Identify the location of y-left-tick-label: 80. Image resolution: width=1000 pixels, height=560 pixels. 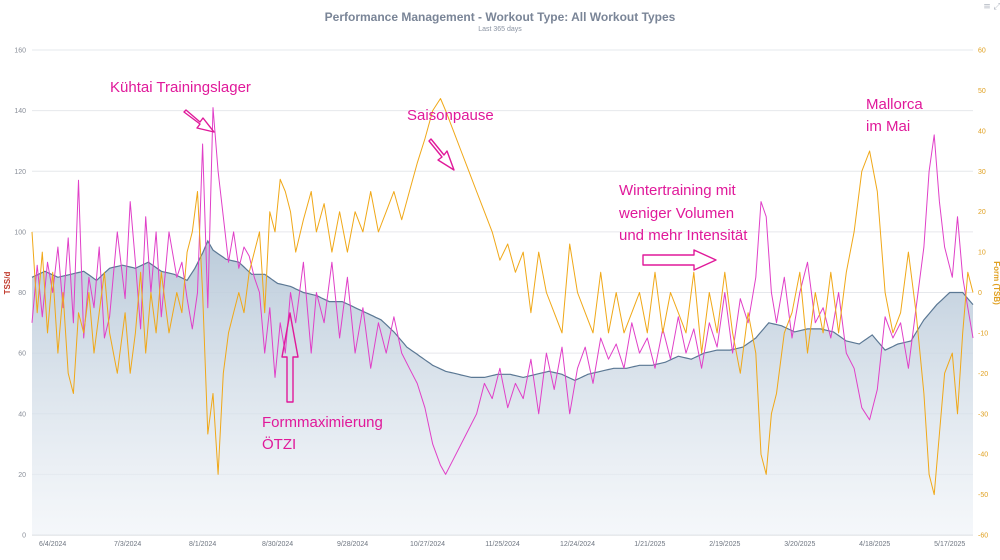
(22, 293).